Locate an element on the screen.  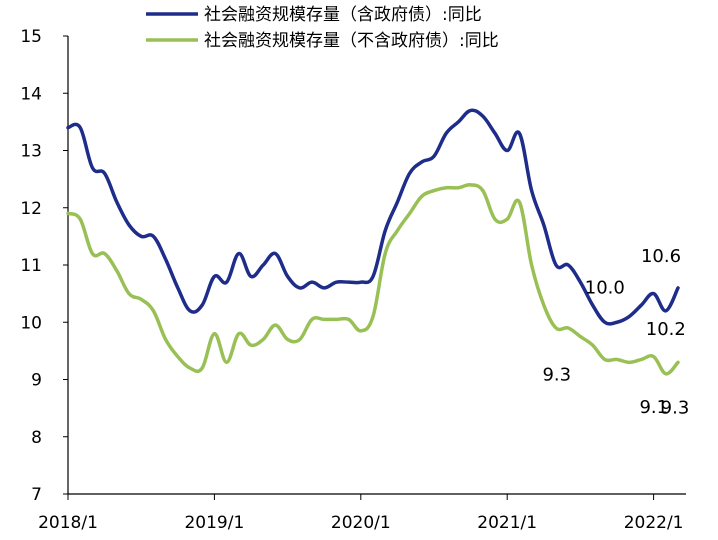
chart-data-labels: 10.610.010.29.39.19.3 is located at coordinates (615, 332).